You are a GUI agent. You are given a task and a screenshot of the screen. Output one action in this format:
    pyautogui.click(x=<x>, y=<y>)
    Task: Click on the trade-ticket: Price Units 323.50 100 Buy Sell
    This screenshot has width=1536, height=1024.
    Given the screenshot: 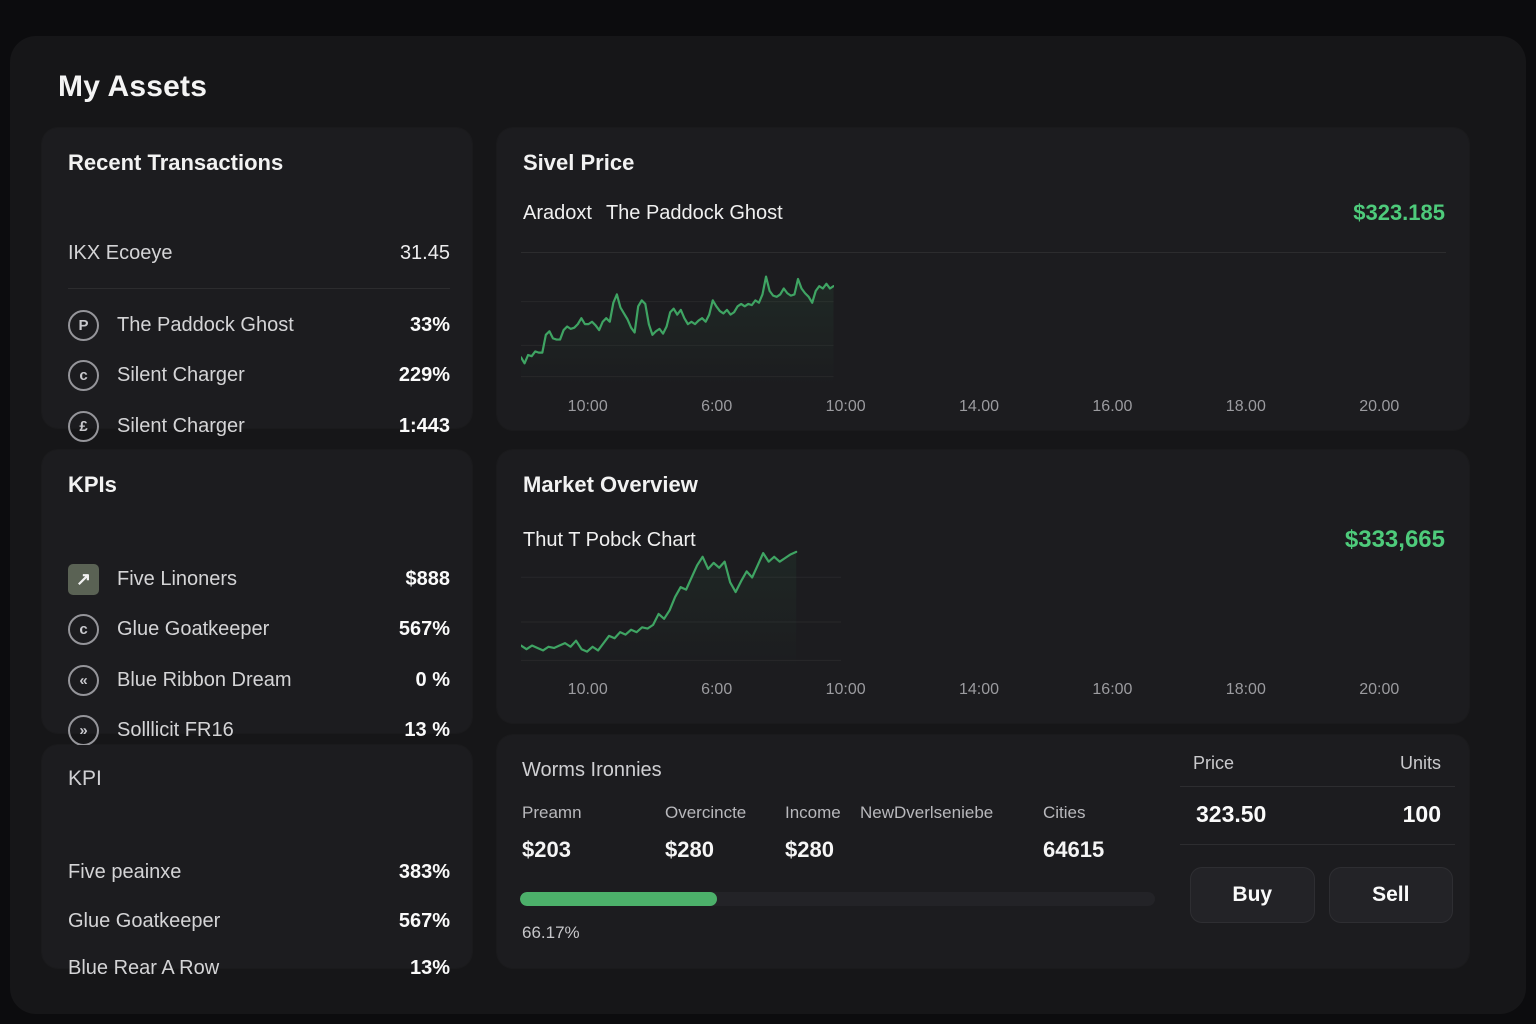 What is the action you would take?
    pyautogui.click(x=1317, y=838)
    